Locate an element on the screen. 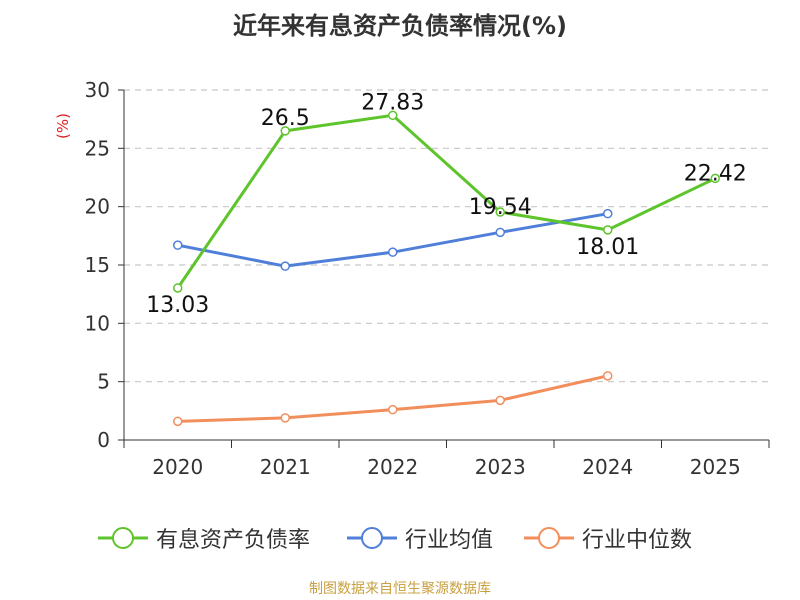 The height and width of the screenshot is (600, 800). data-label: 13.03 is located at coordinates (177, 305).